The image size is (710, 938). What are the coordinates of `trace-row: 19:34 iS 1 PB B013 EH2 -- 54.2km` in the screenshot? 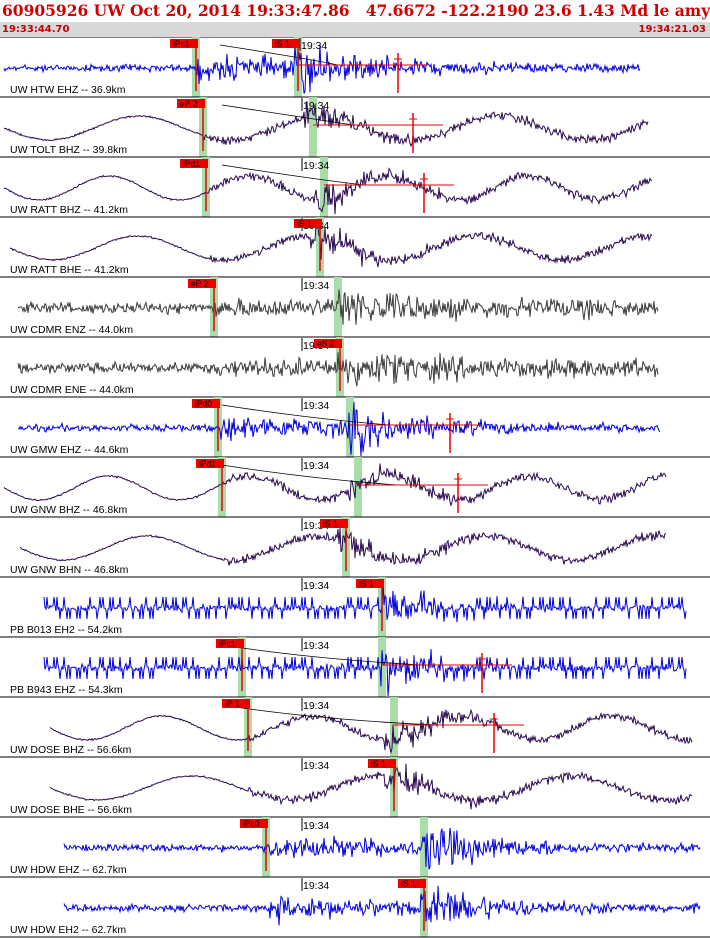 It's located at (355, 606).